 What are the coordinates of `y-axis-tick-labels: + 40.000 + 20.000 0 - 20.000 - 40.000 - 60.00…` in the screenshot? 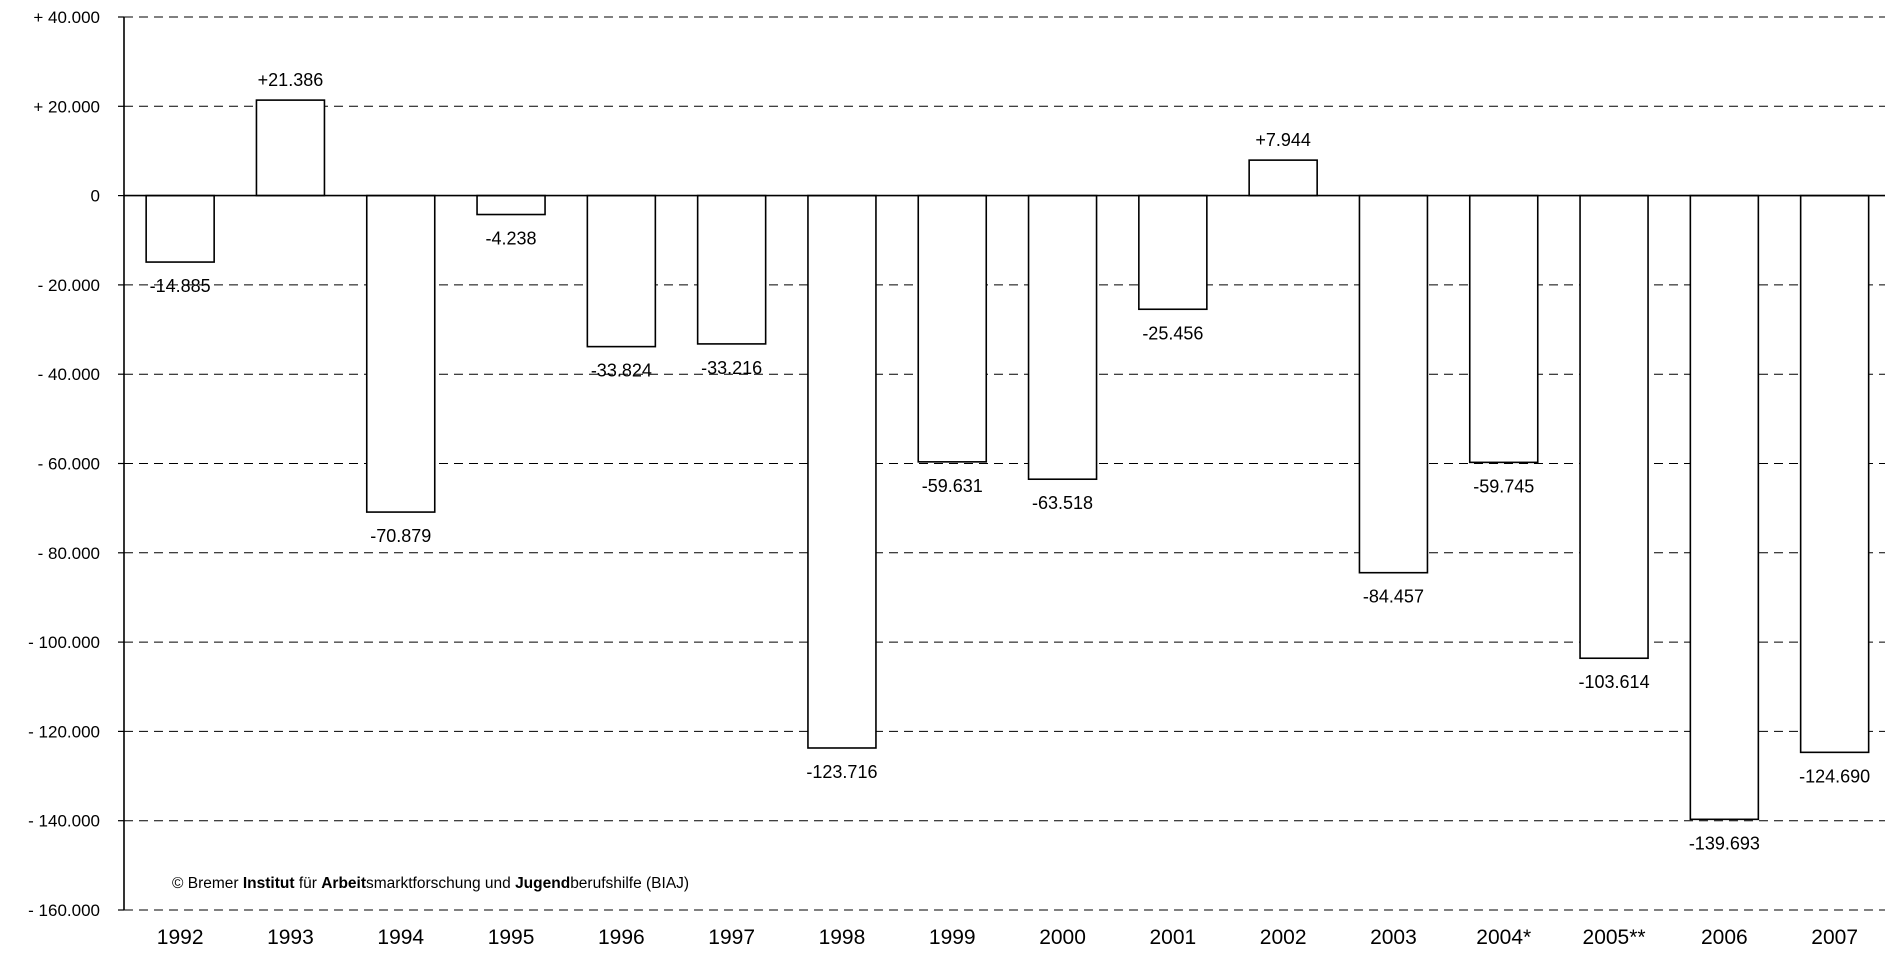 It's located at (64, 464).